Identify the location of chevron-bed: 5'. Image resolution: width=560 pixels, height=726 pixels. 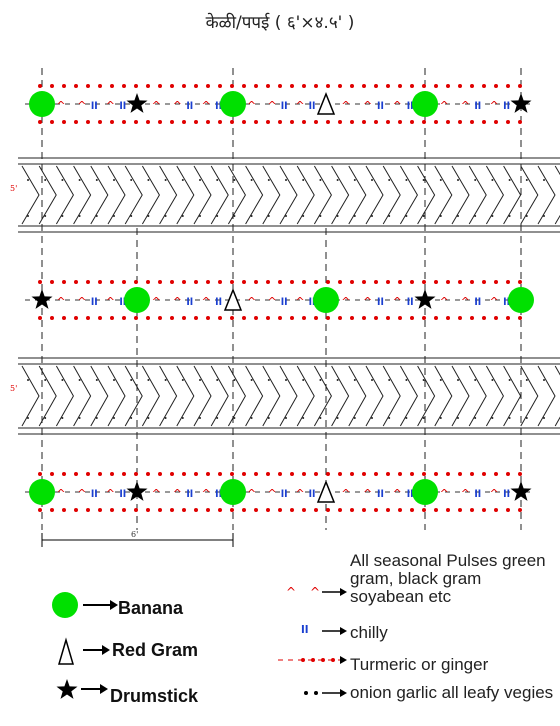
(285, 195).